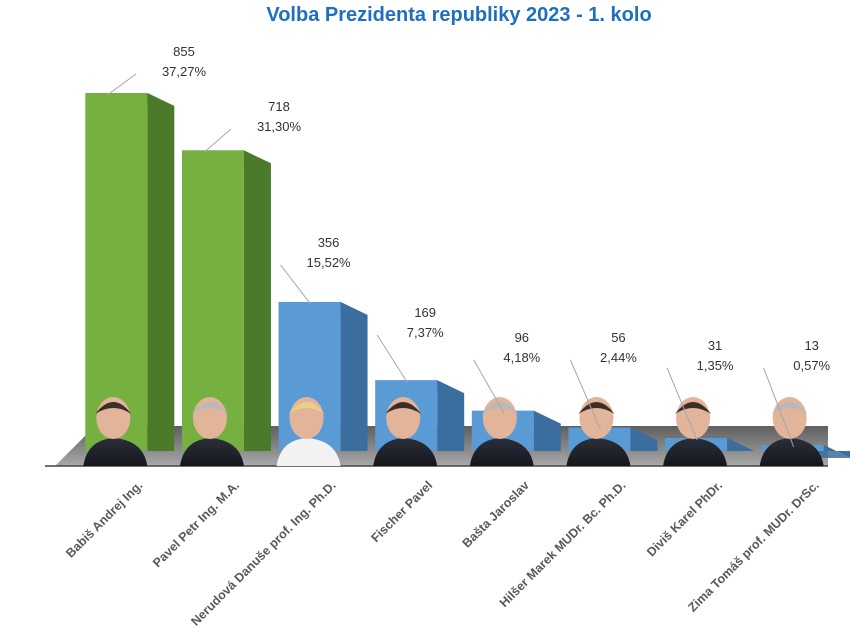 Image resolution: width=850 pixels, height=639 pixels. Describe the element at coordinates (196, 524) in the screenshot. I see `category-label-2: Pavel Petr Ing. M.A.` at that location.